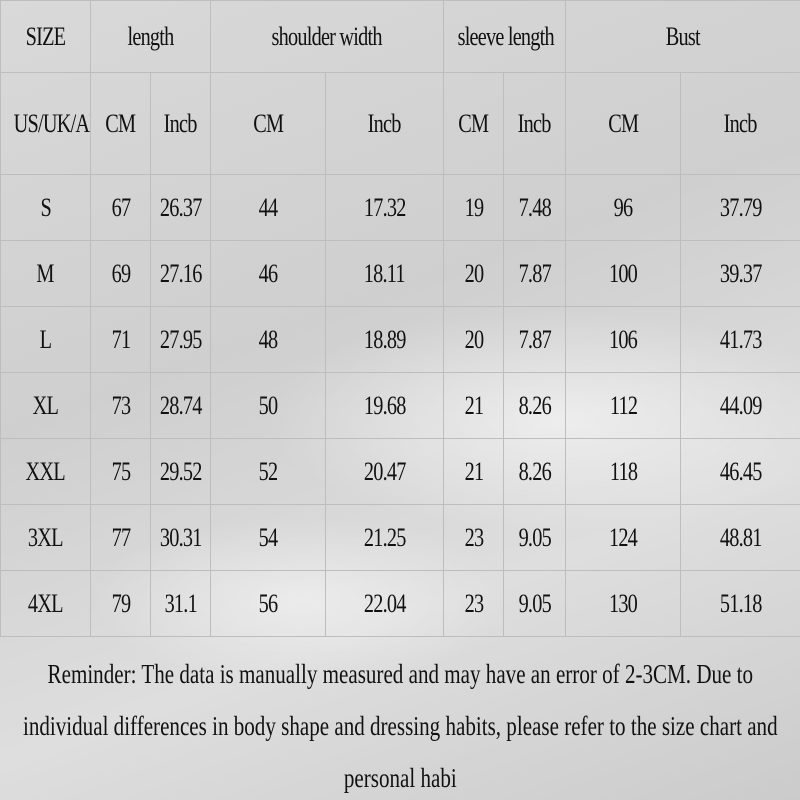  I want to click on table-row: L 71 27.95 48 18.89 20 7.87 106 41.73, so click(400, 339).